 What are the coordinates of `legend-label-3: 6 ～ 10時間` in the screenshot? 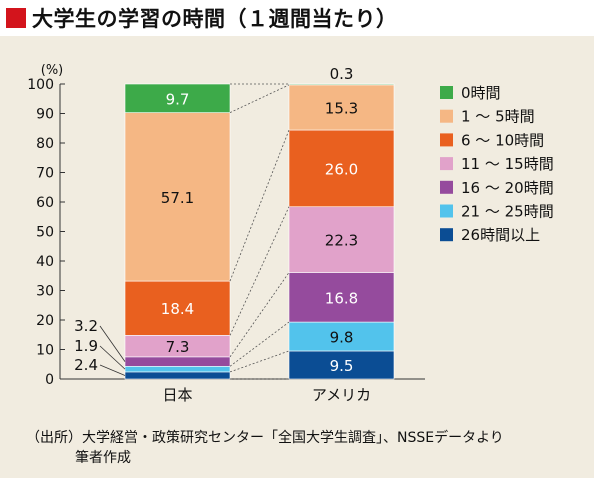 It's located at (502, 140).